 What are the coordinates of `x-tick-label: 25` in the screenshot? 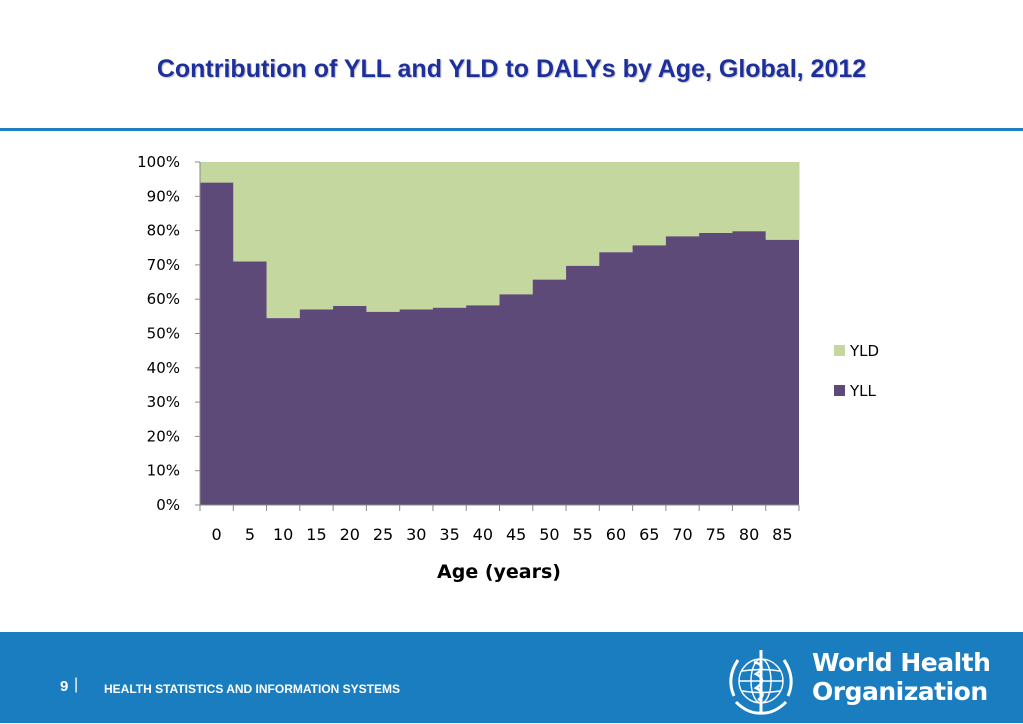 It's located at (383, 534).